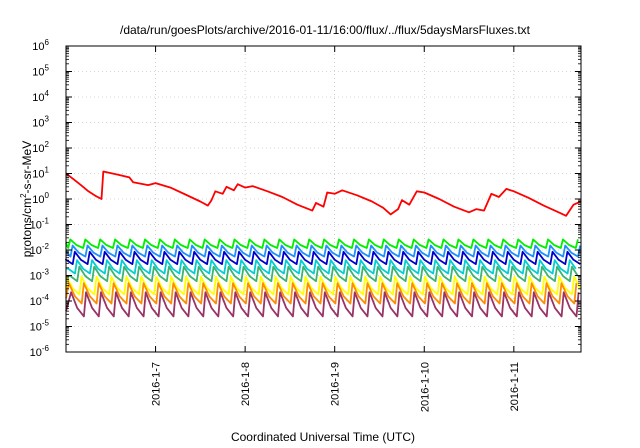  I want to click on y-tick-label: 10⁻¹, so click(40, 224).